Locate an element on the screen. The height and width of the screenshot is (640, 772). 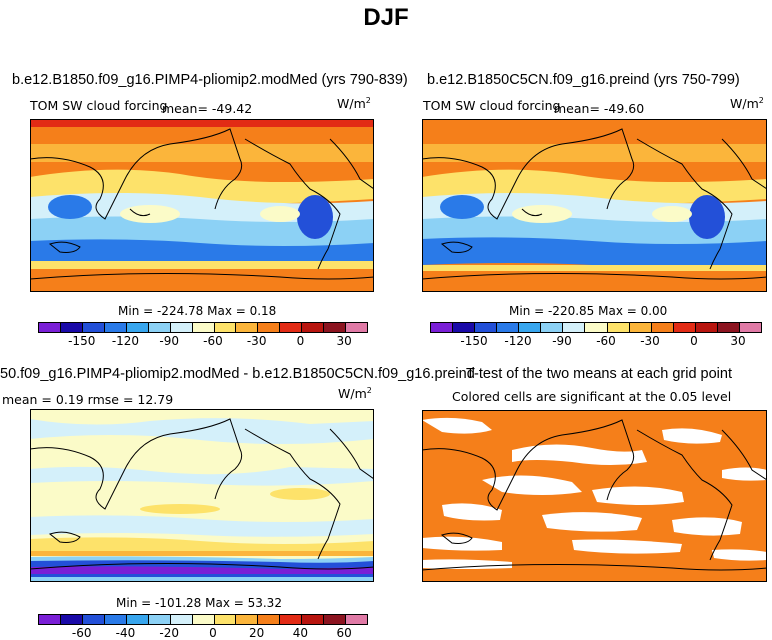
panel2-var-label: TOM SW cloud forcing is located at coordinates (492, 105).